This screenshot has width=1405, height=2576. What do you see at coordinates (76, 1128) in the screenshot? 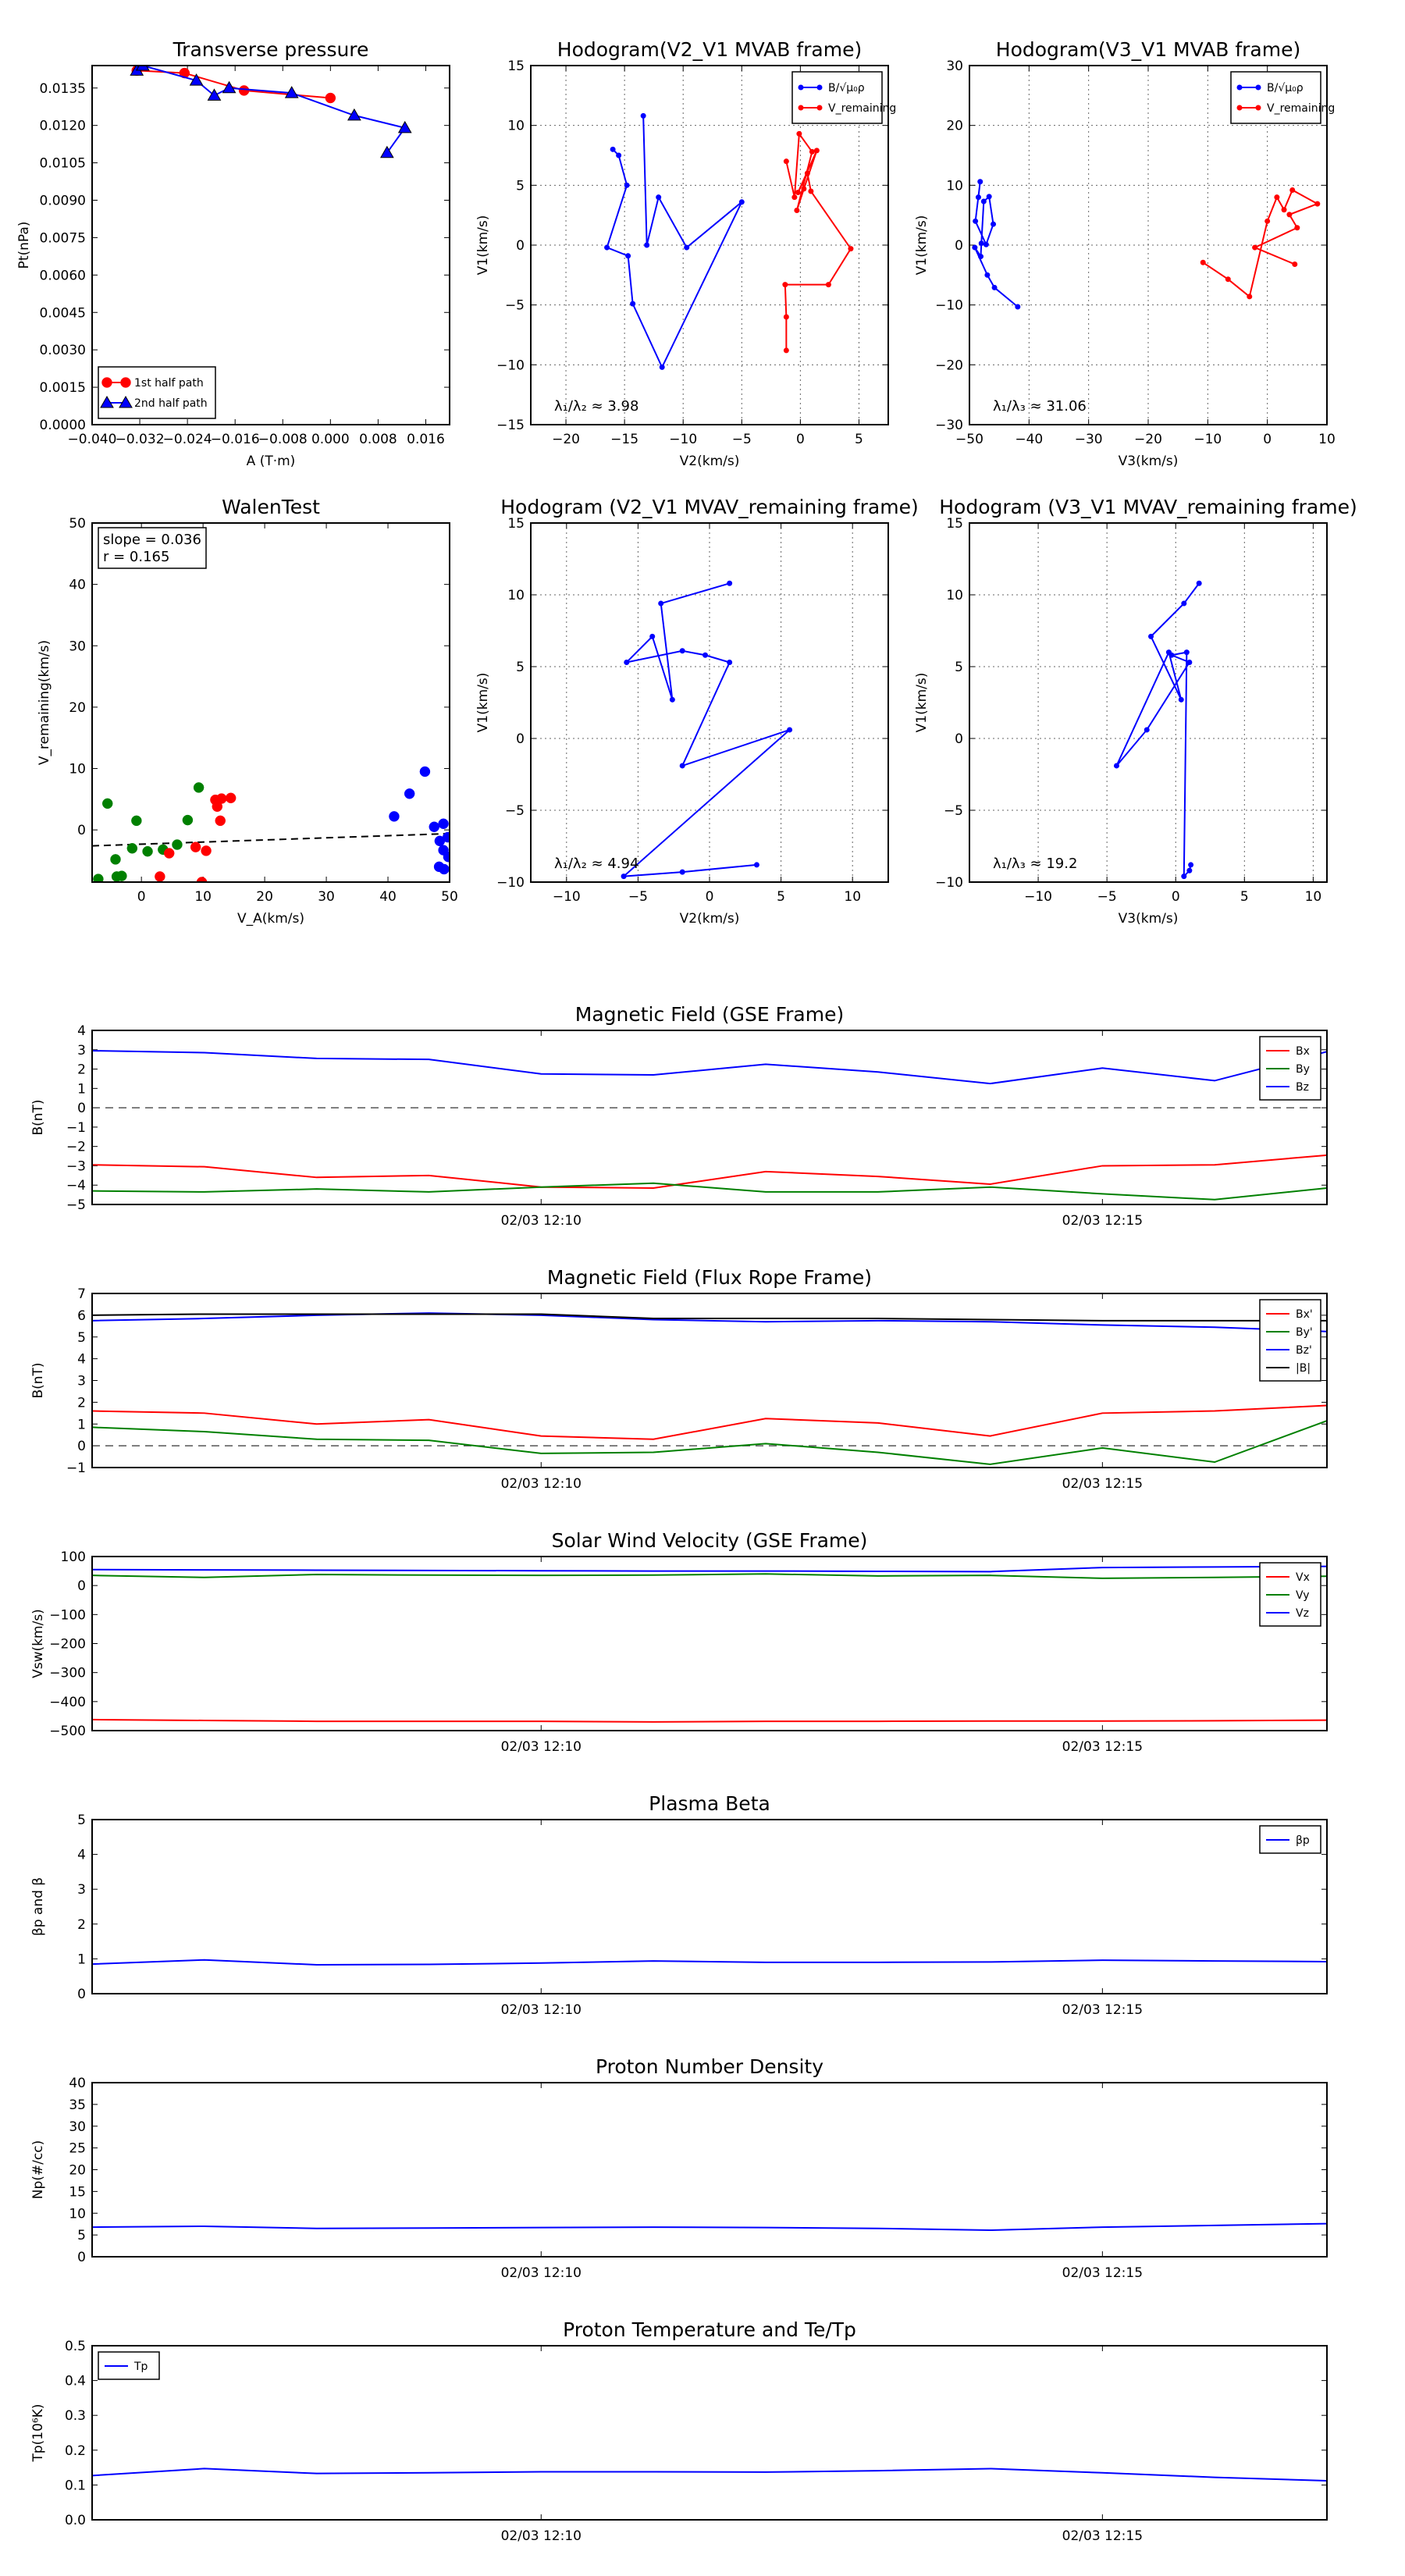
I see `y-tick-label: −1` at bounding box center [76, 1128].